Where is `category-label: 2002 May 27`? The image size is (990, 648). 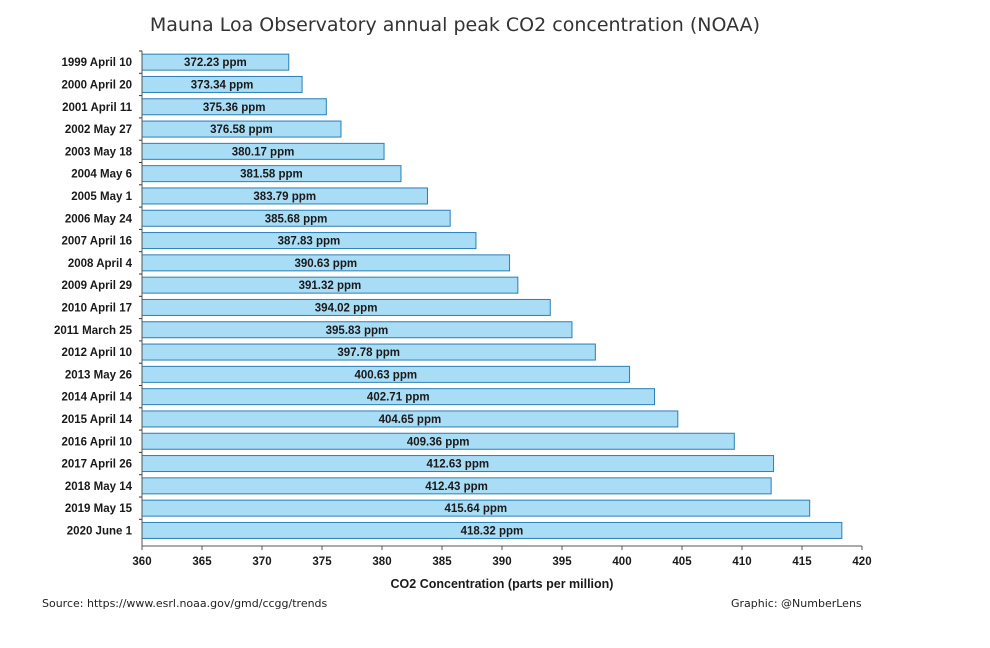
category-label: 2002 May 27 is located at coordinates (98, 130).